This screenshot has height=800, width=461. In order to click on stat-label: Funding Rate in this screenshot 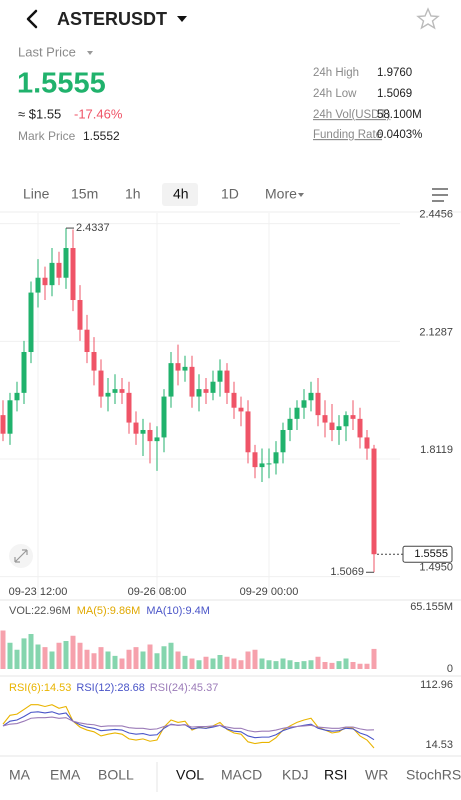, I will do `click(347, 135)`.